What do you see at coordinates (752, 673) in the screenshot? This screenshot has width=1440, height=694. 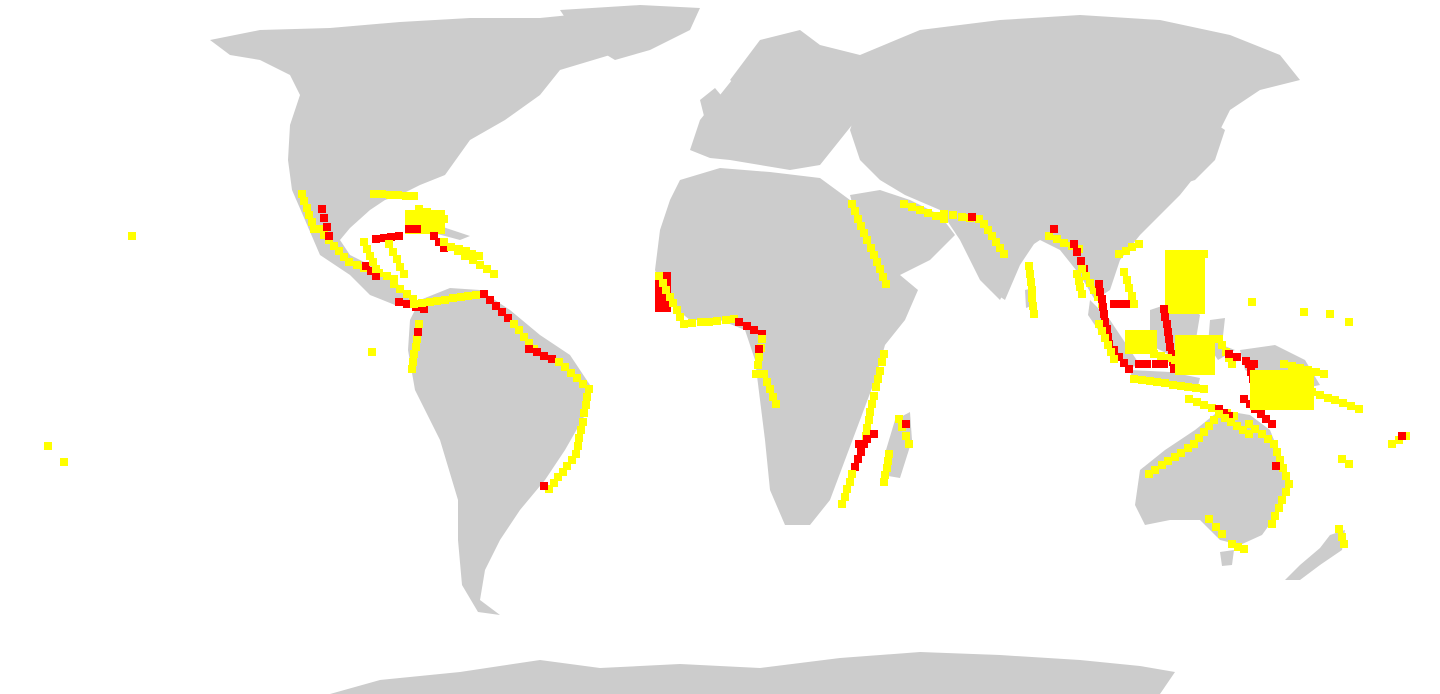 I see `antarctica` at bounding box center [752, 673].